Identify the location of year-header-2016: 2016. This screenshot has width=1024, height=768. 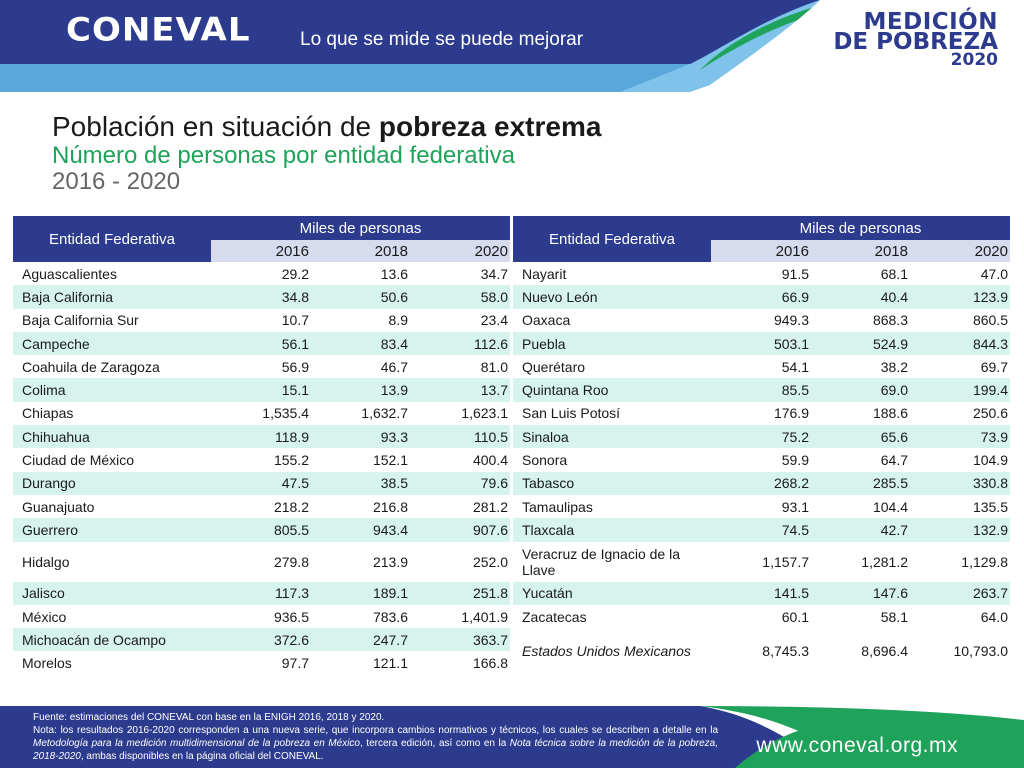
(261, 251).